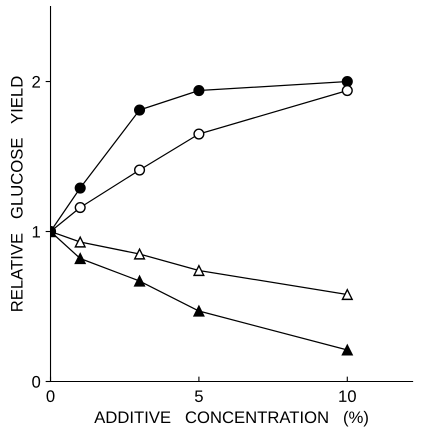 The height and width of the screenshot is (436, 421). Describe the element at coordinates (198, 396) in the screenshot. I see `x-tick-label: 5` at that location.